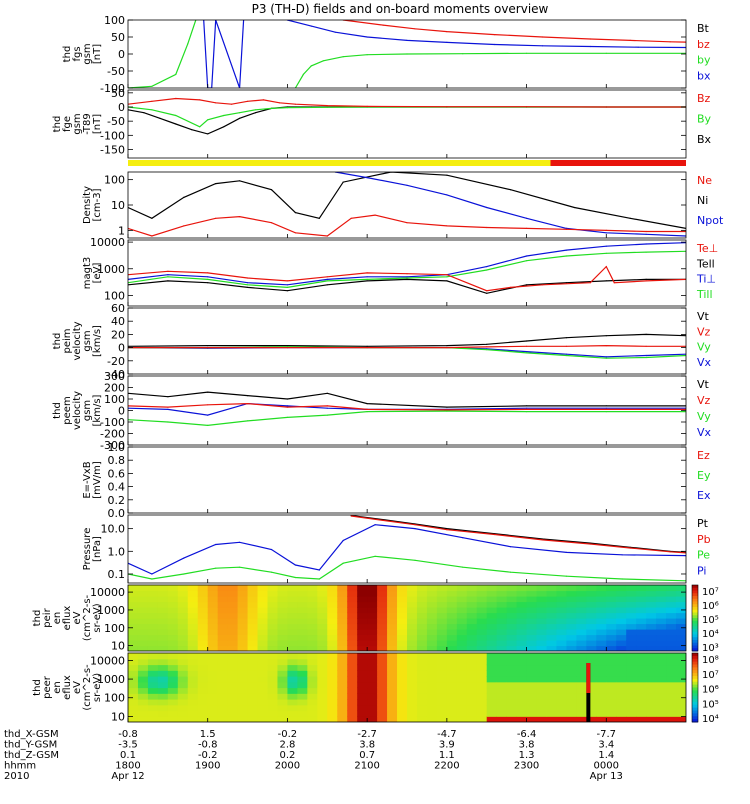 The height and width of the screenshot is (804, 750). What do you see at coordinates (407, 269) in the screenshot?
I see `series-line-Till` at bounding box center [407, 269].